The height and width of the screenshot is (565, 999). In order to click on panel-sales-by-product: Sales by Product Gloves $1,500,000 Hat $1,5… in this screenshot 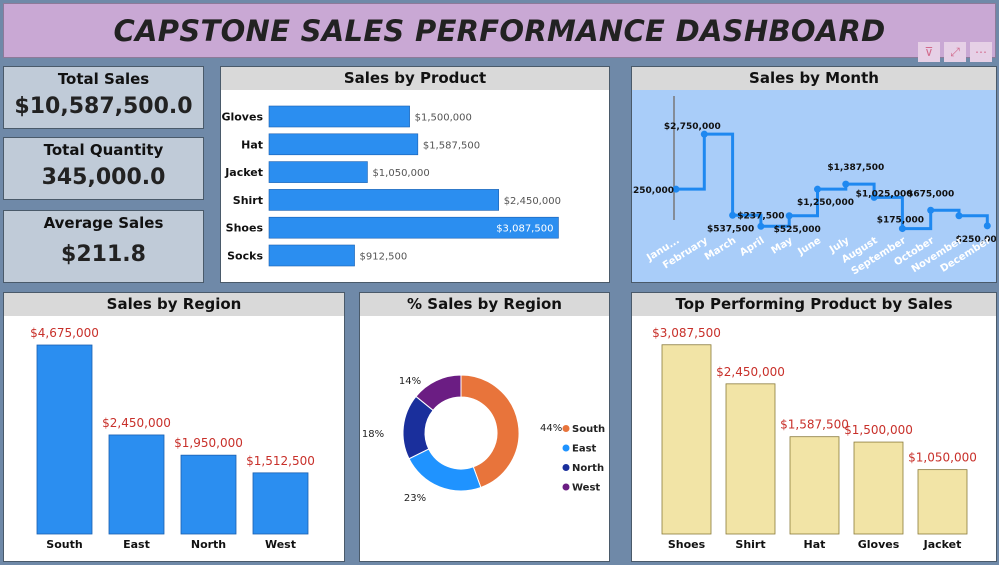, I will do `click(415, 174)`.